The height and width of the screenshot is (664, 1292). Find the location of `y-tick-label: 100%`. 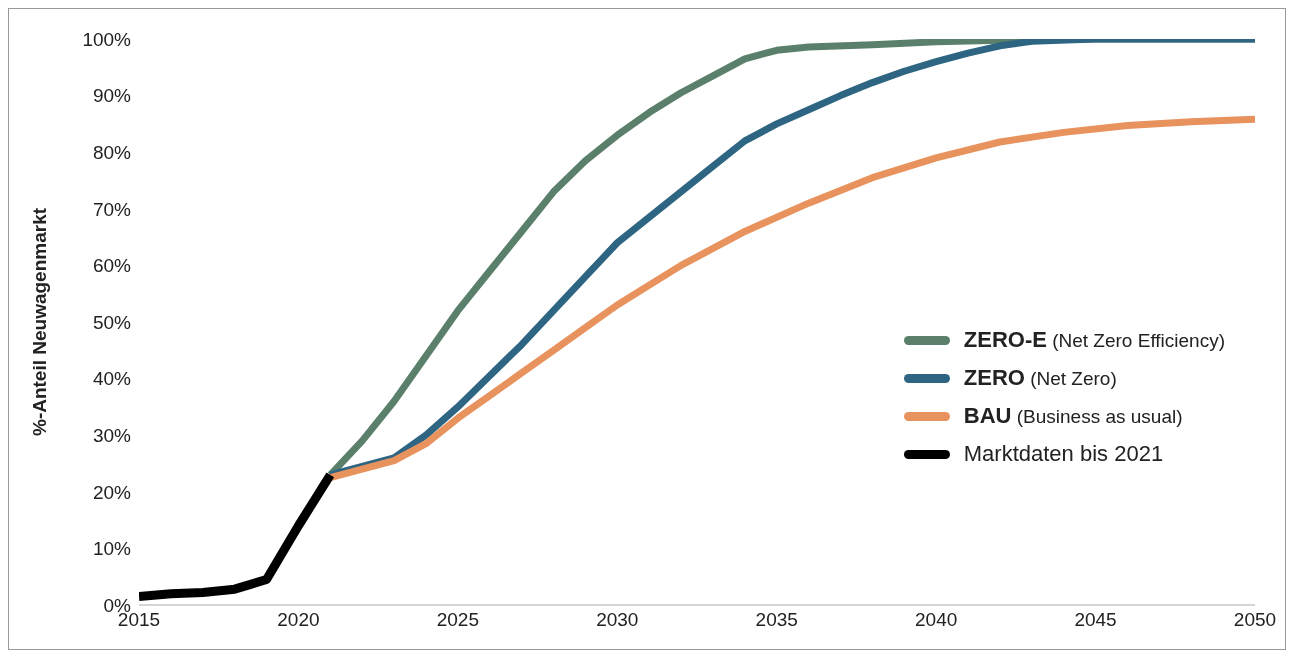

y-tick-label: 100% is located at coordinates (107, 39).